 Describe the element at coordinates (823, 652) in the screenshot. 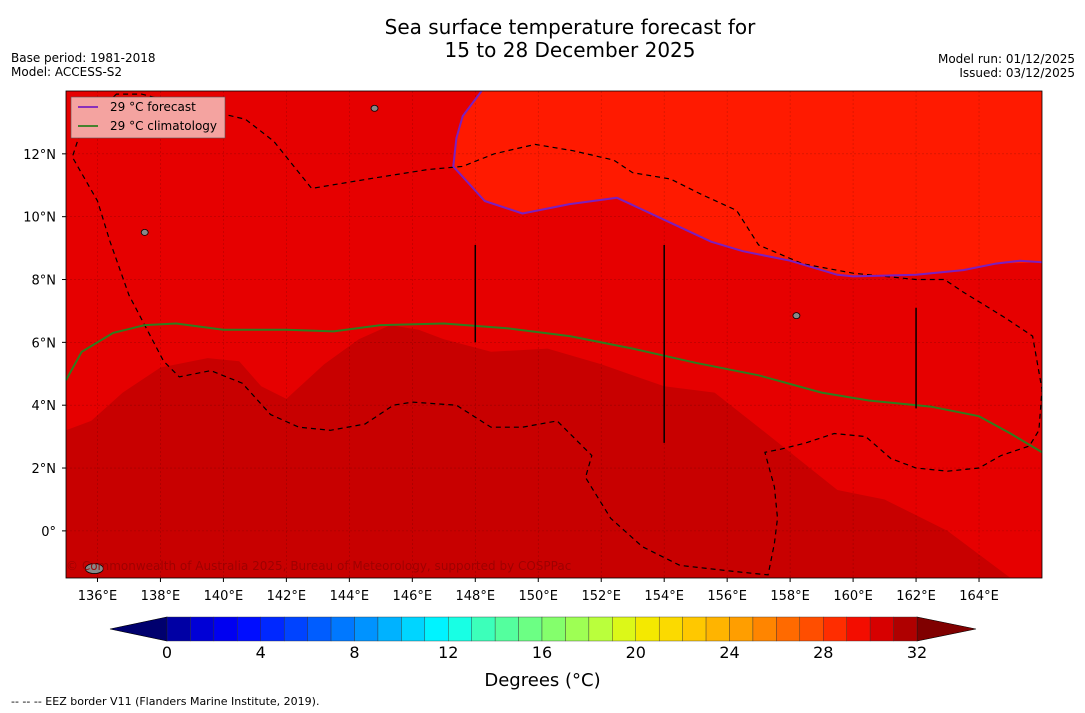

I see `colorbar-tick-7: 28` at that location.